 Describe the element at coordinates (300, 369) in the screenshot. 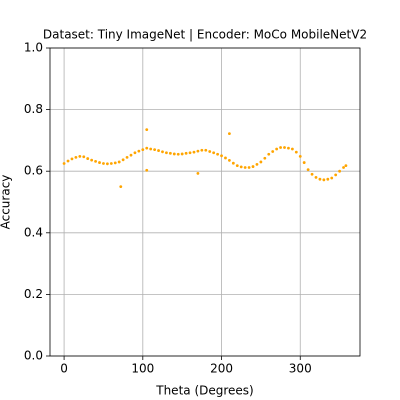

I see `x-tick-label: 300` at that location.